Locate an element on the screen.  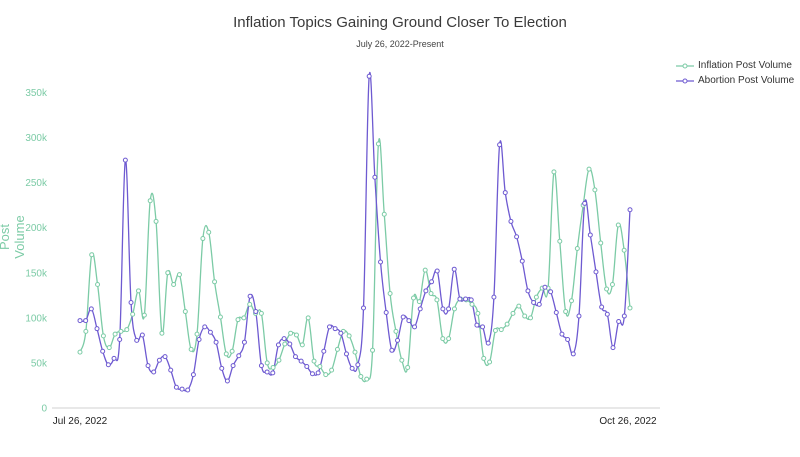
legend-item-abortion: Abortion Post Volume is located at coordinates (734, 80).